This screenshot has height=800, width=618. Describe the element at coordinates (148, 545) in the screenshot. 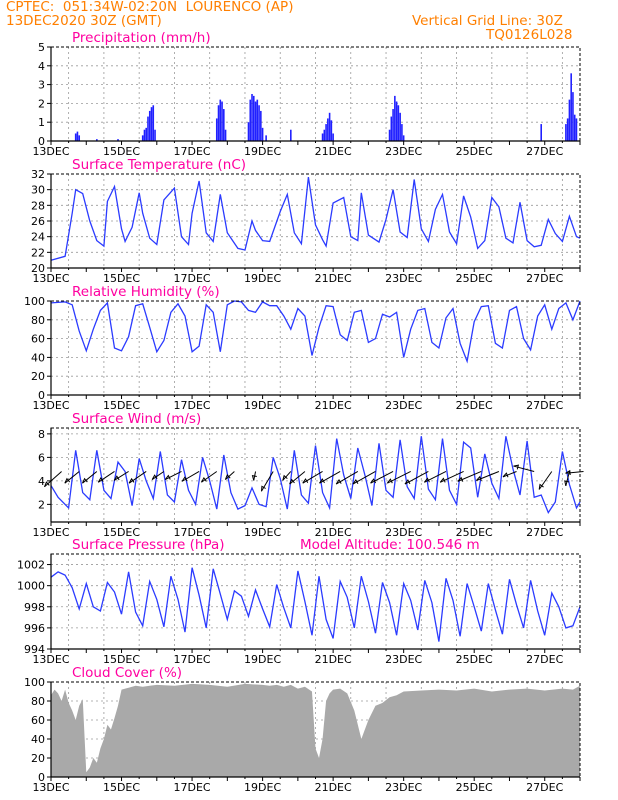

I see `pressure-title: Surface Pressure (hPa)` at that location.